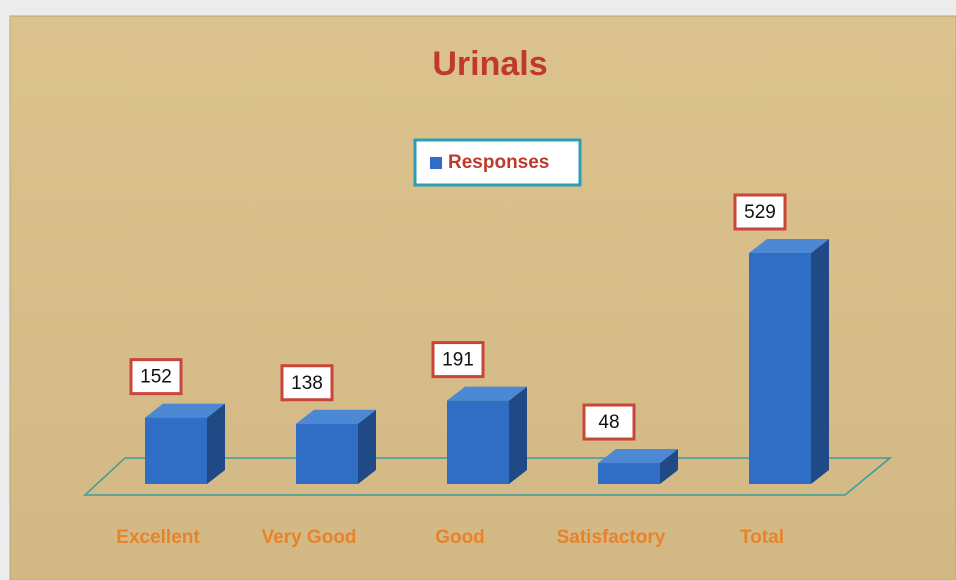 This screenshot has height=580, width=956. I want to click on floor, so click(488, 476).